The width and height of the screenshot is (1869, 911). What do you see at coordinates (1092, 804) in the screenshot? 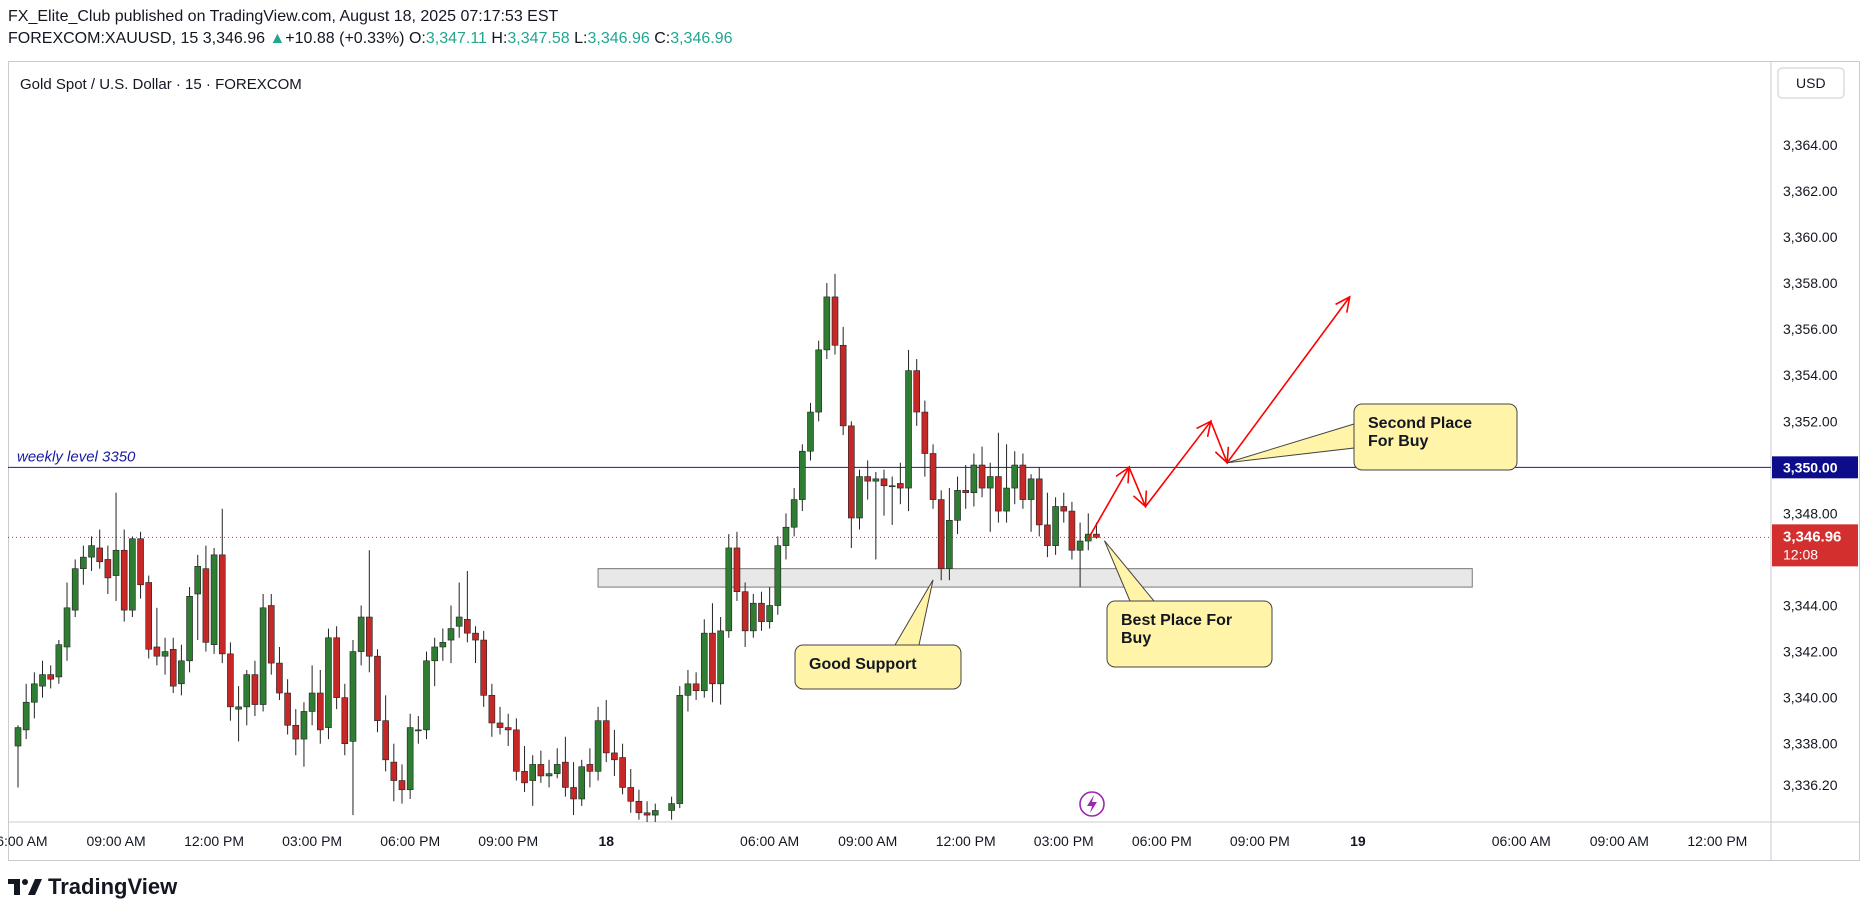
I see `lightning-bolt-icon` at bounding box center [1092, 804].